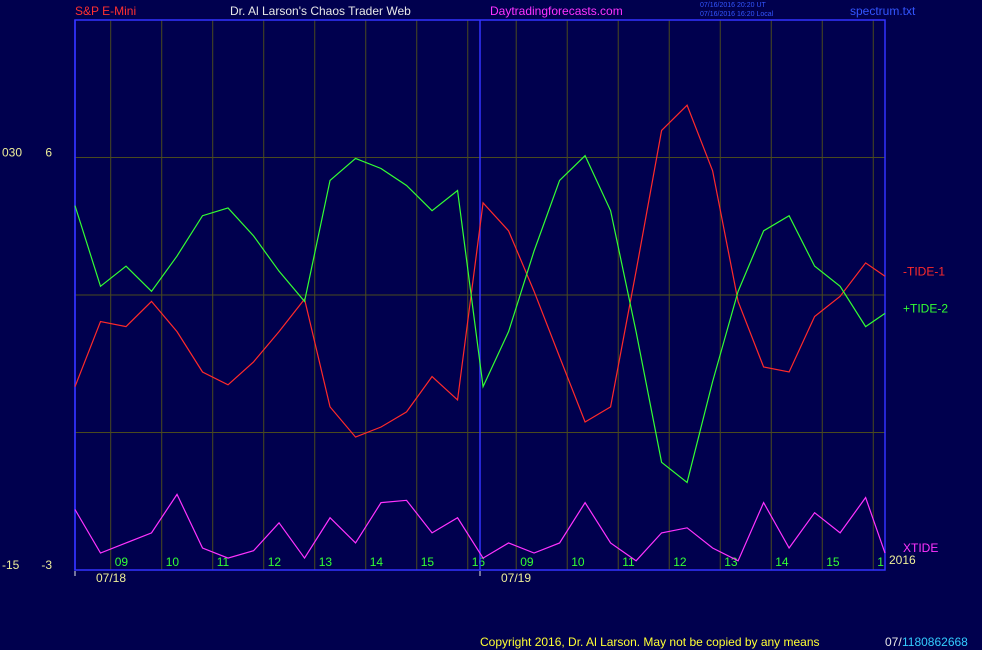  I want to click on series-label: XTIDE, so click(920, 548).